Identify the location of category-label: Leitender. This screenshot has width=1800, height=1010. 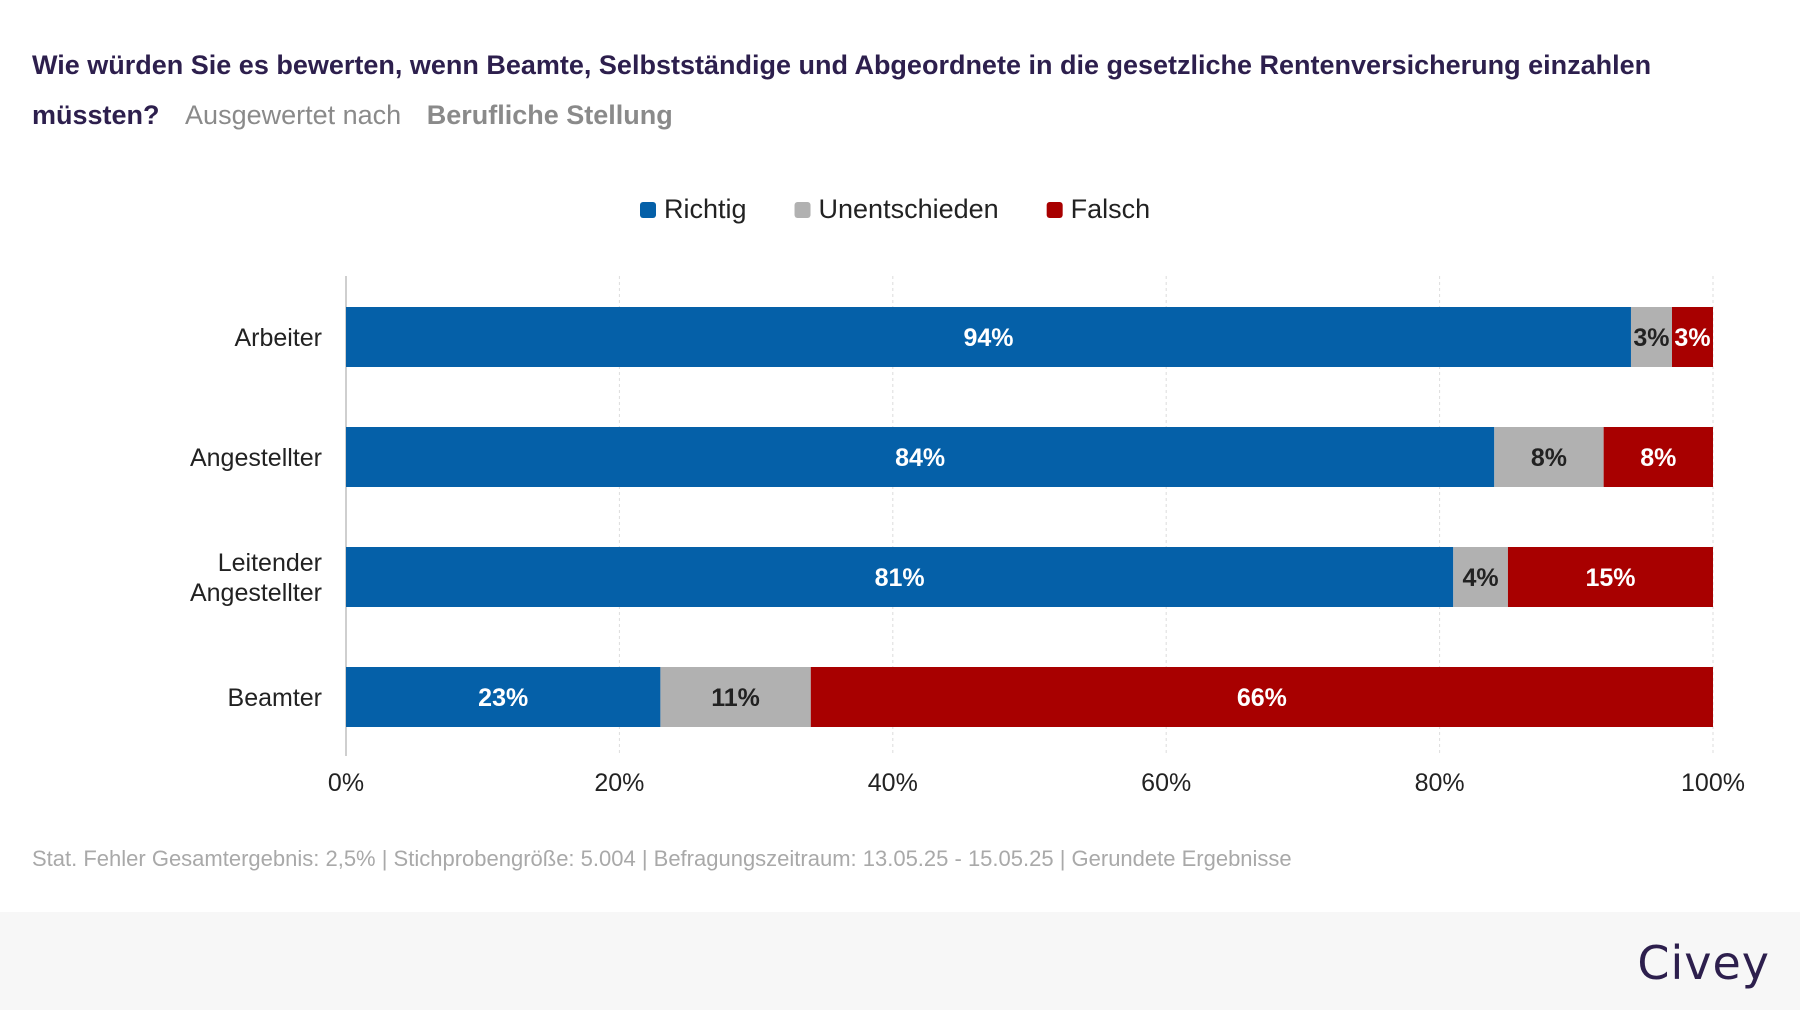
(270, 563).